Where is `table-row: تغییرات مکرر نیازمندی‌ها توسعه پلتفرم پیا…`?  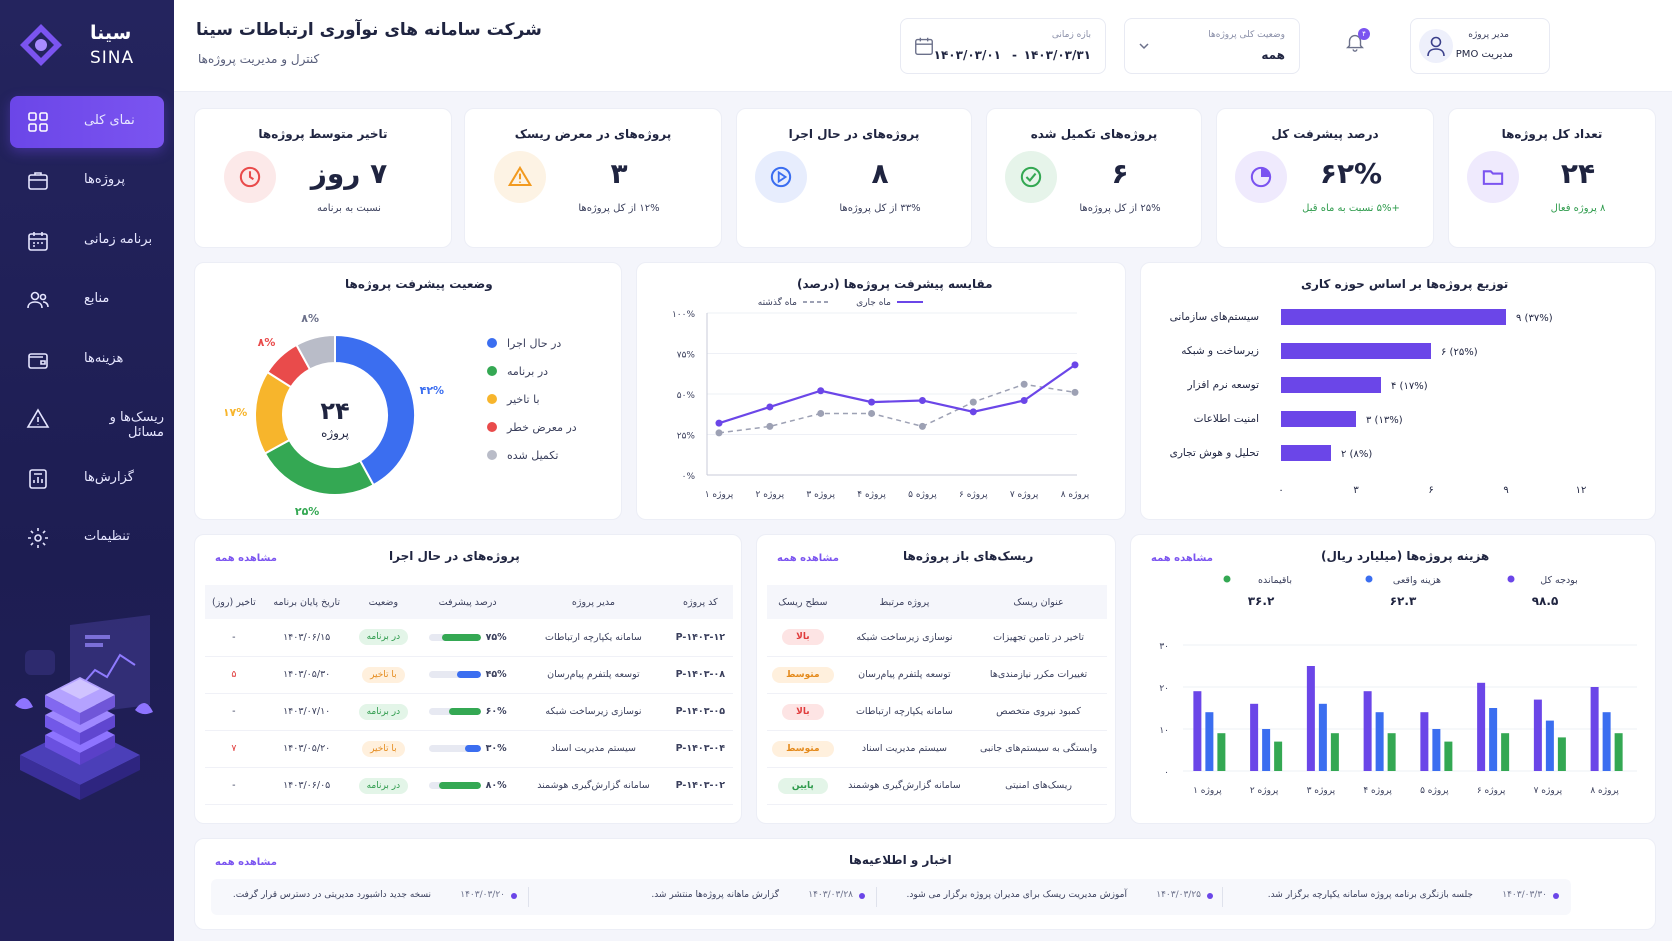
table-row: تغییرات مکرر نیازمندی‌ها توسعه پلتفرم پیا… is located at coordinates (937, 675).